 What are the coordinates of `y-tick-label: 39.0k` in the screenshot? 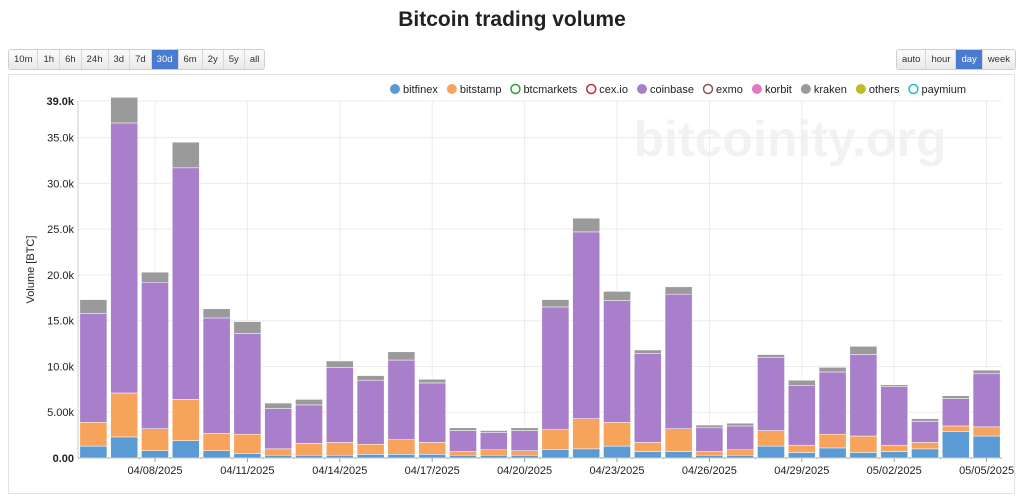 It's located at (60, 102).